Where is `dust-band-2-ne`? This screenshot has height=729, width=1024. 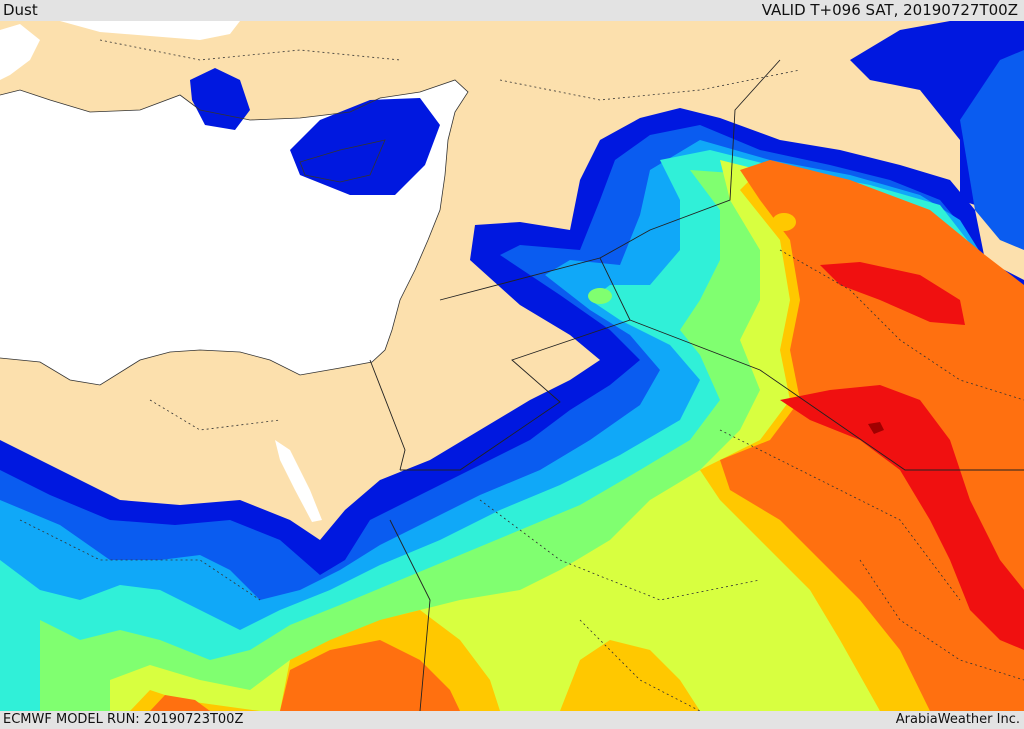
dust-band-2-ne is located at coordinates (992, 150).